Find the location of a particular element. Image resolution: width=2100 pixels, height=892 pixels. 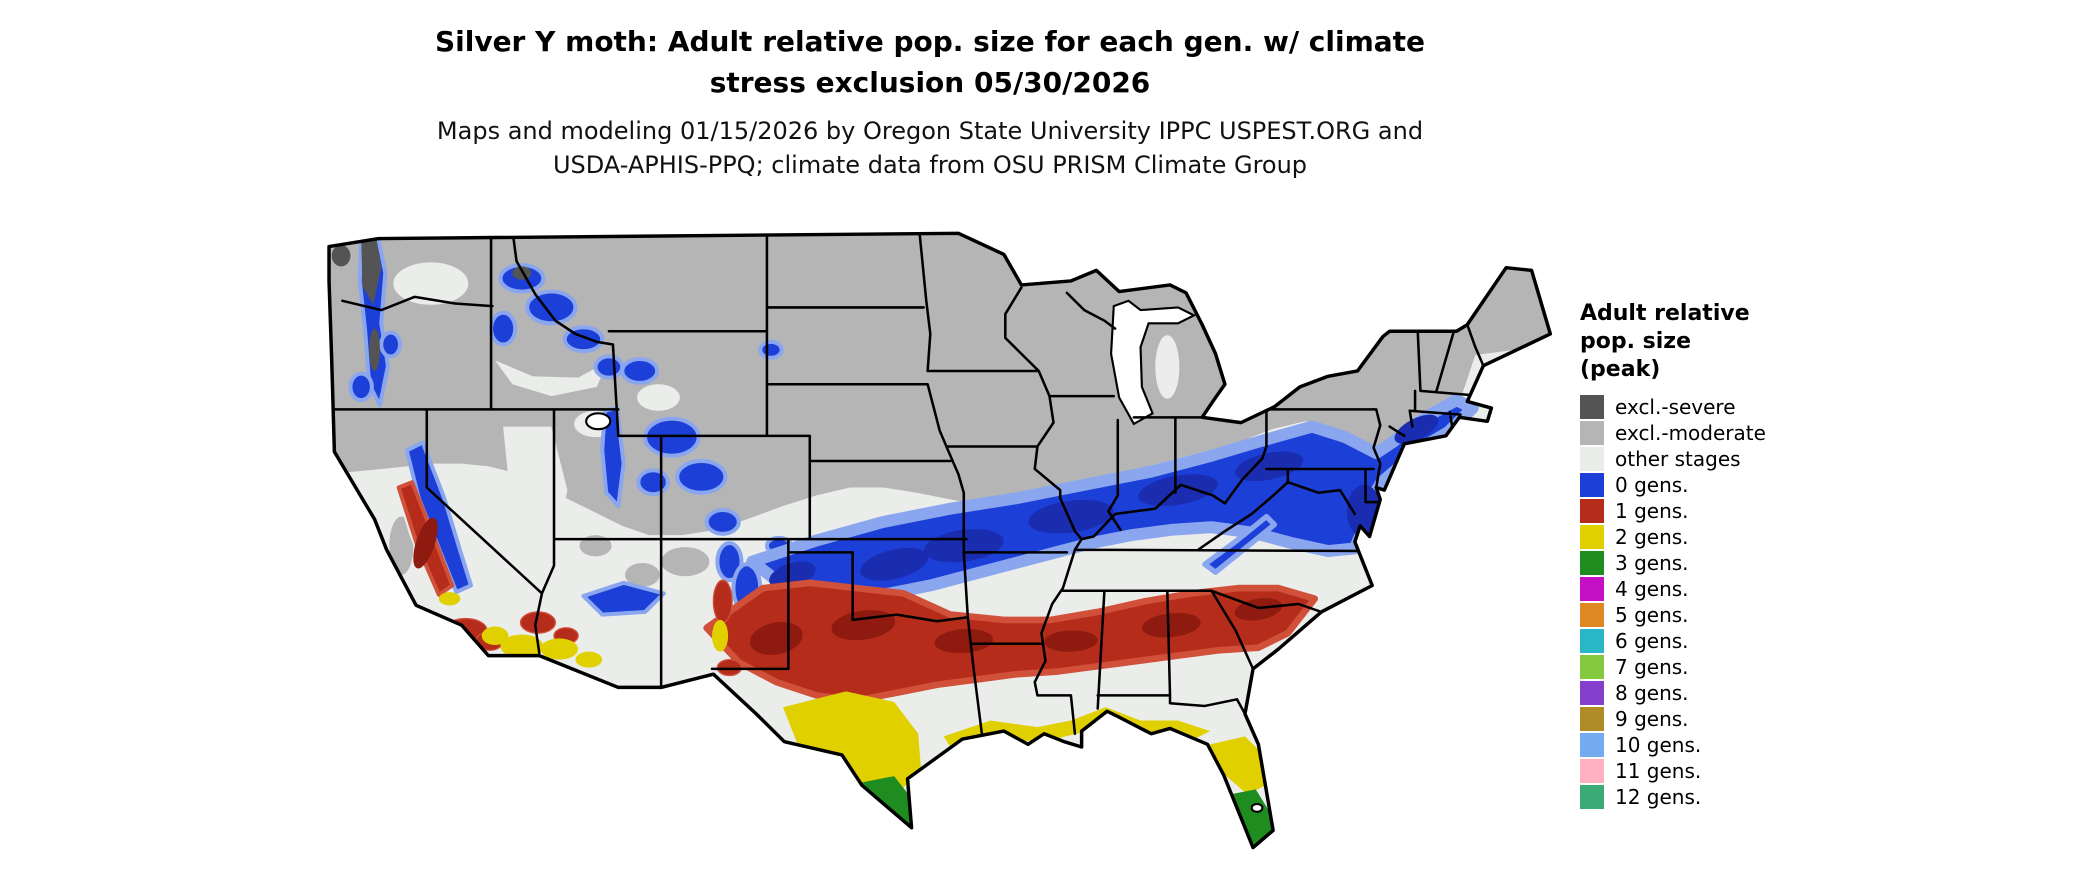

title-line-2: stress exclusion 05/30/2026 is located at coordinates (930, 82).